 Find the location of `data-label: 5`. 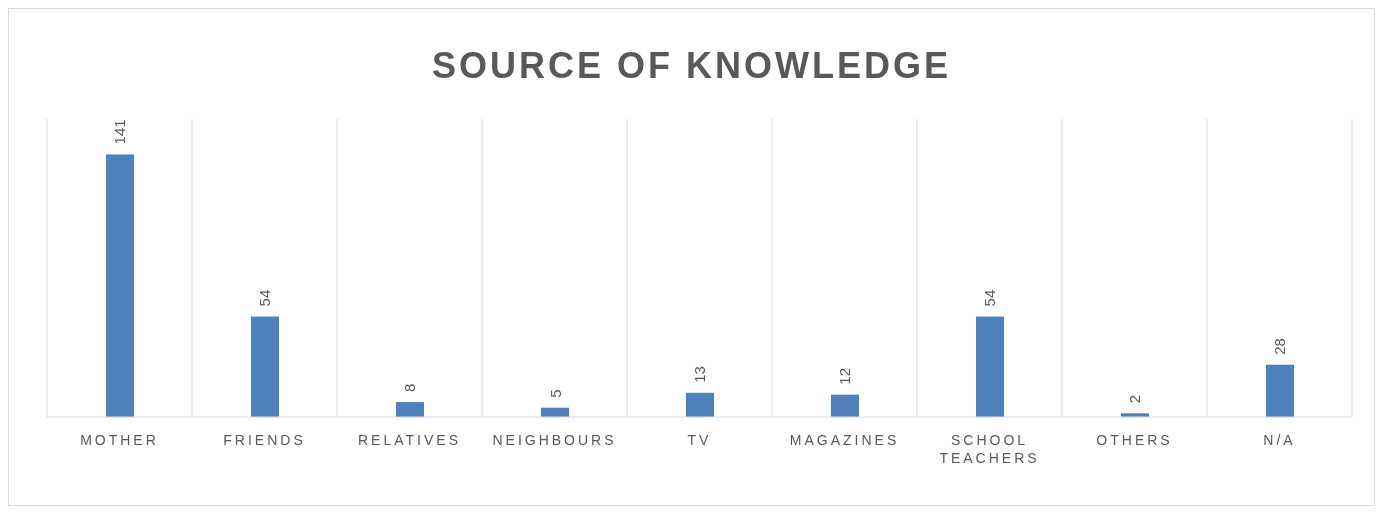

data-label: 5 is located at coordinates (555, 393).